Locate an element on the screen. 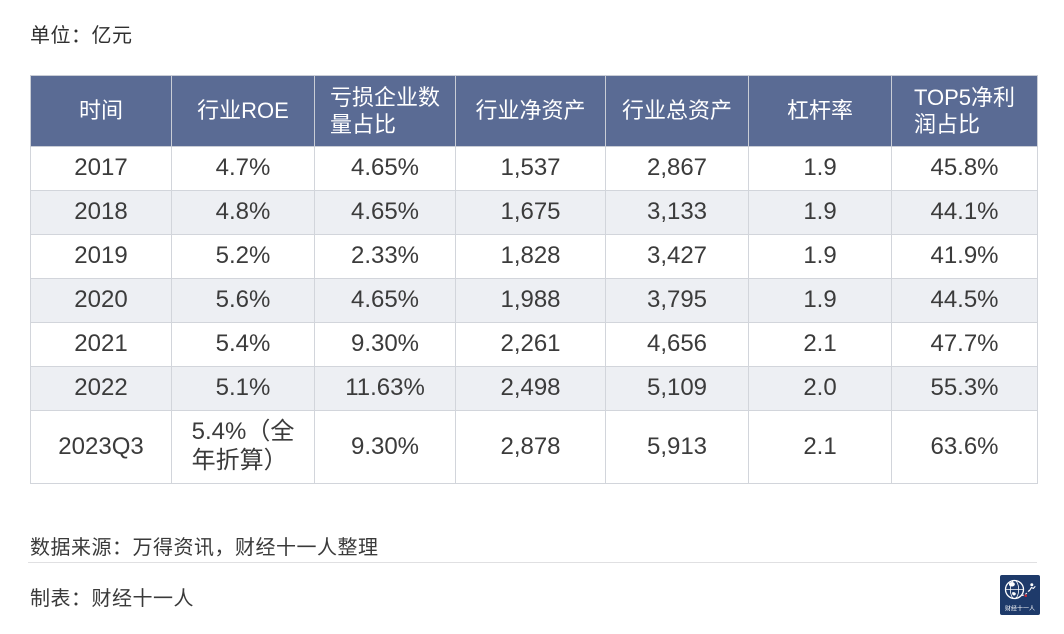 The width and height of the screenshot is (1064, 634). table-cell: 11.63% is located at coordinates (385, 388).